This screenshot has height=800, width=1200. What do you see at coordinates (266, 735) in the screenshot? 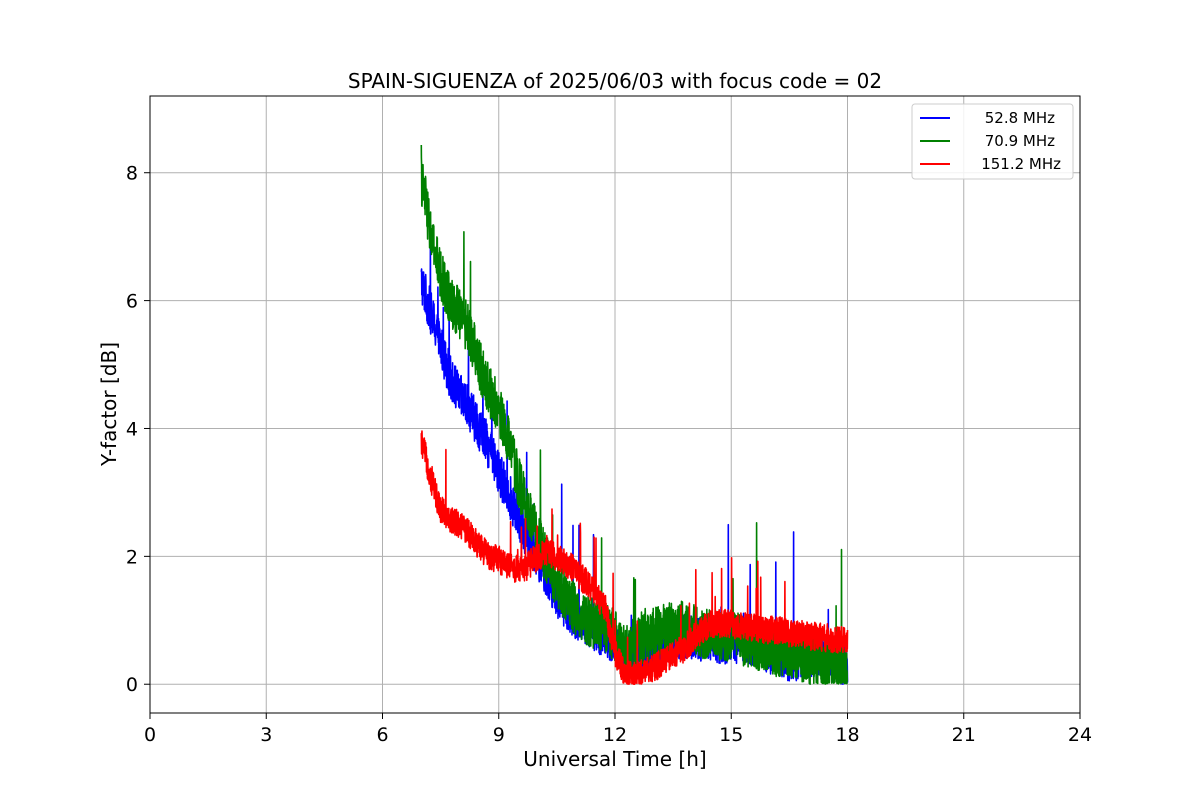
I see `x-tick-label: 3` at bounding box center [266, 735].